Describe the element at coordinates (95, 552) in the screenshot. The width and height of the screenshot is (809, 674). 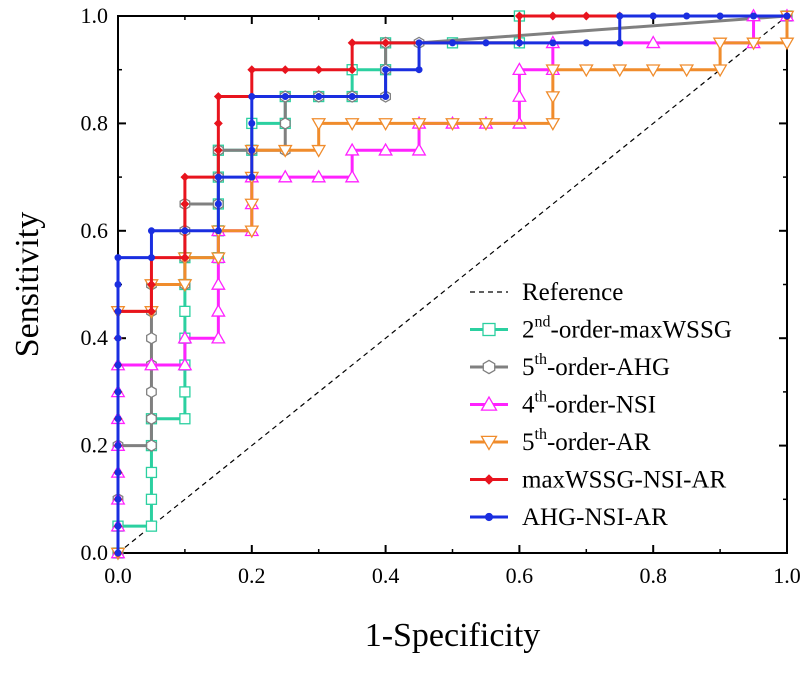
I see `y-tick-label: 0.0` at that location.